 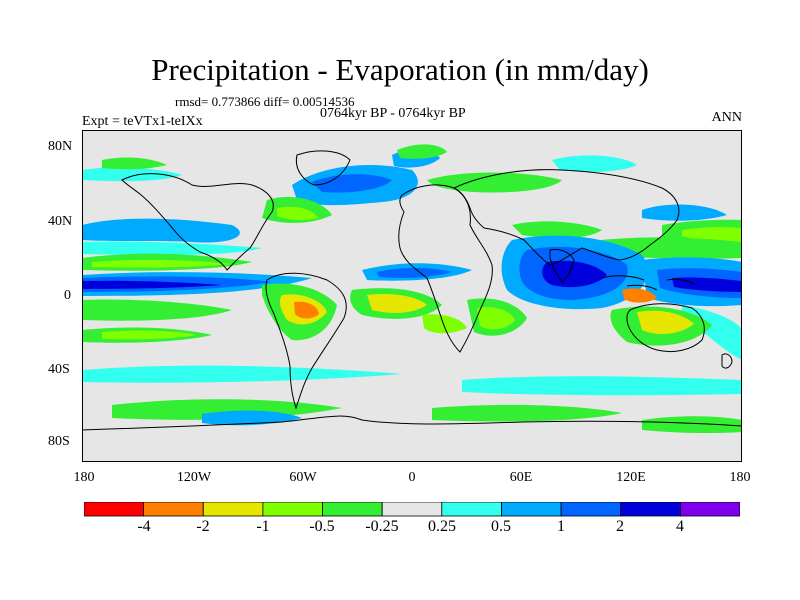 I want to click on coastline-antarctica, so click(x=412, y=423).